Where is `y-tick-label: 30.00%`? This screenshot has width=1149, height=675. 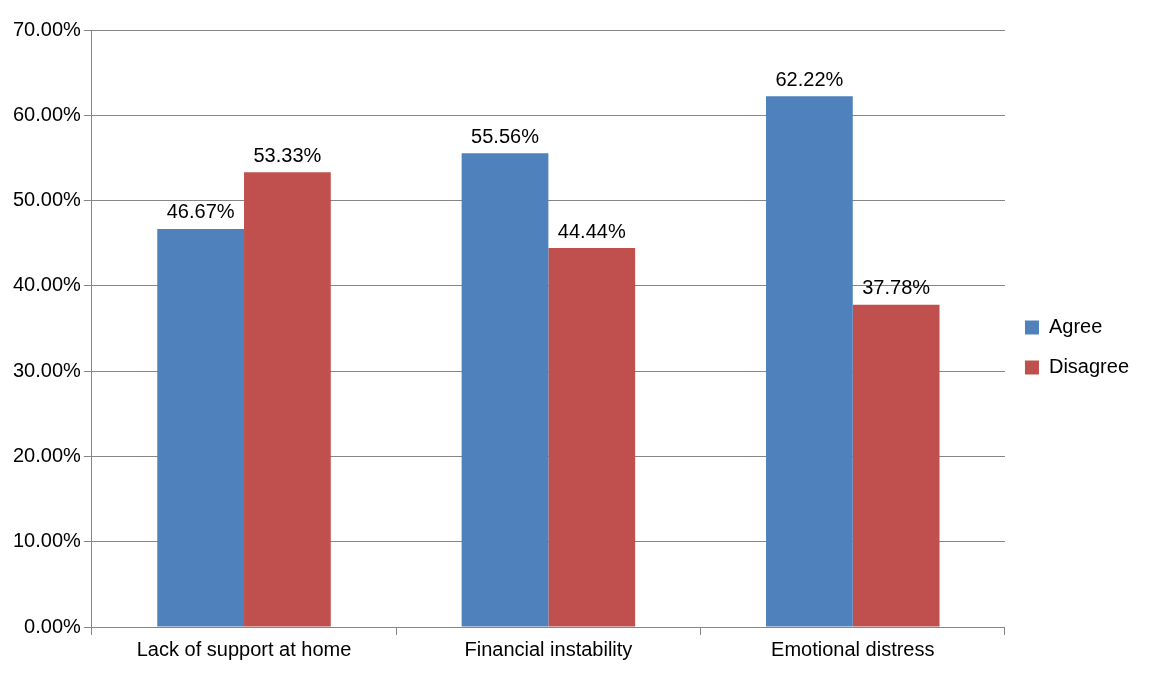 y-tick-label: 30.00% is located at coordinates (47, 369).